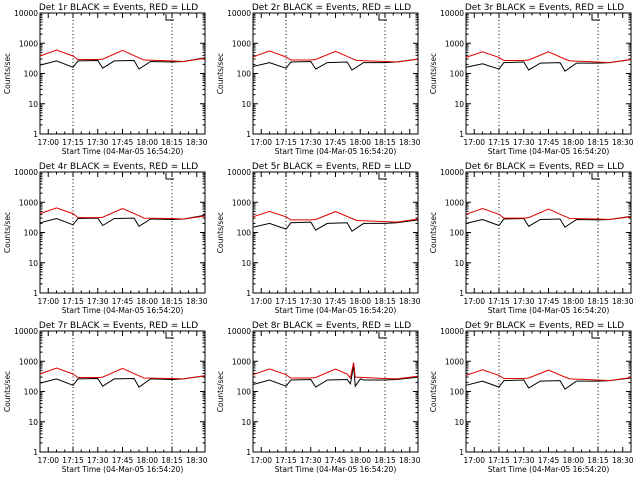 Image resolution: width=640 pixels, height=480 pixels. Describe the element at coordinates (118, 8) in the screenshot. I see `panel-title: Det 1r BLACK = Events, RED = LLD` at that location.